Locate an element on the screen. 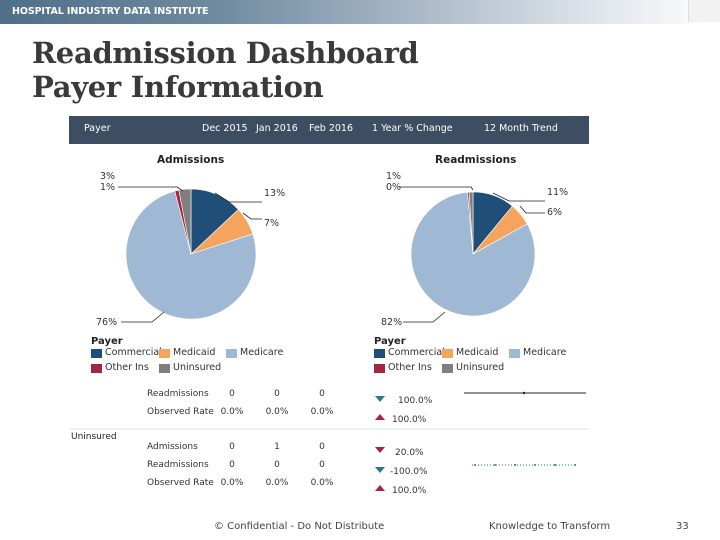  admissions-label-uninsured: 3% is located at coordinates (108, 176).